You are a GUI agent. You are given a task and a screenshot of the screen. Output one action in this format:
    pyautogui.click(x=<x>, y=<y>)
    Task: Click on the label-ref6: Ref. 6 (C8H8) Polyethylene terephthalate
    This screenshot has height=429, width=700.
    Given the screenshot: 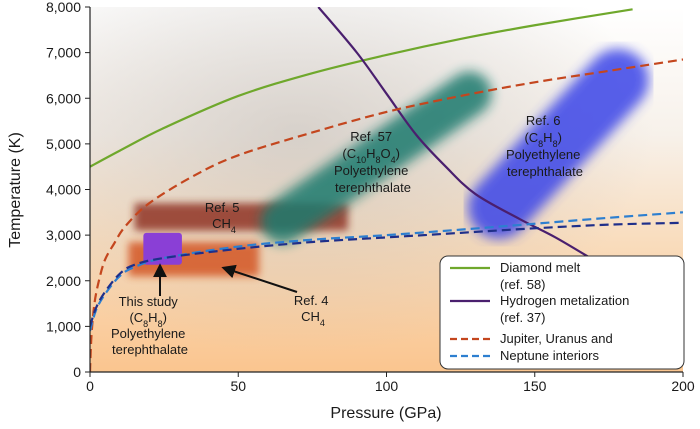 What is the action you would take?
    pyautogui.click(x=545, y=146)
    